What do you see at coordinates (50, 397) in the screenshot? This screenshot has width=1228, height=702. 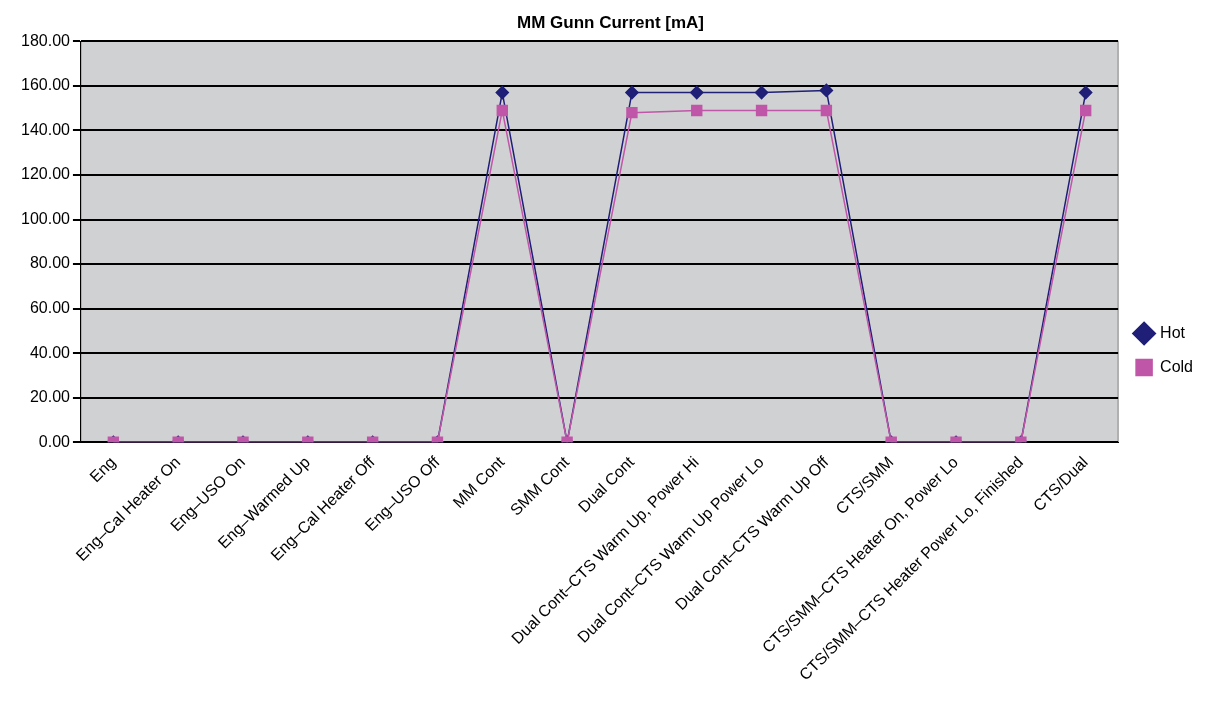 I see `y-tick-label: 20.00` at bounding box center [50, 397].